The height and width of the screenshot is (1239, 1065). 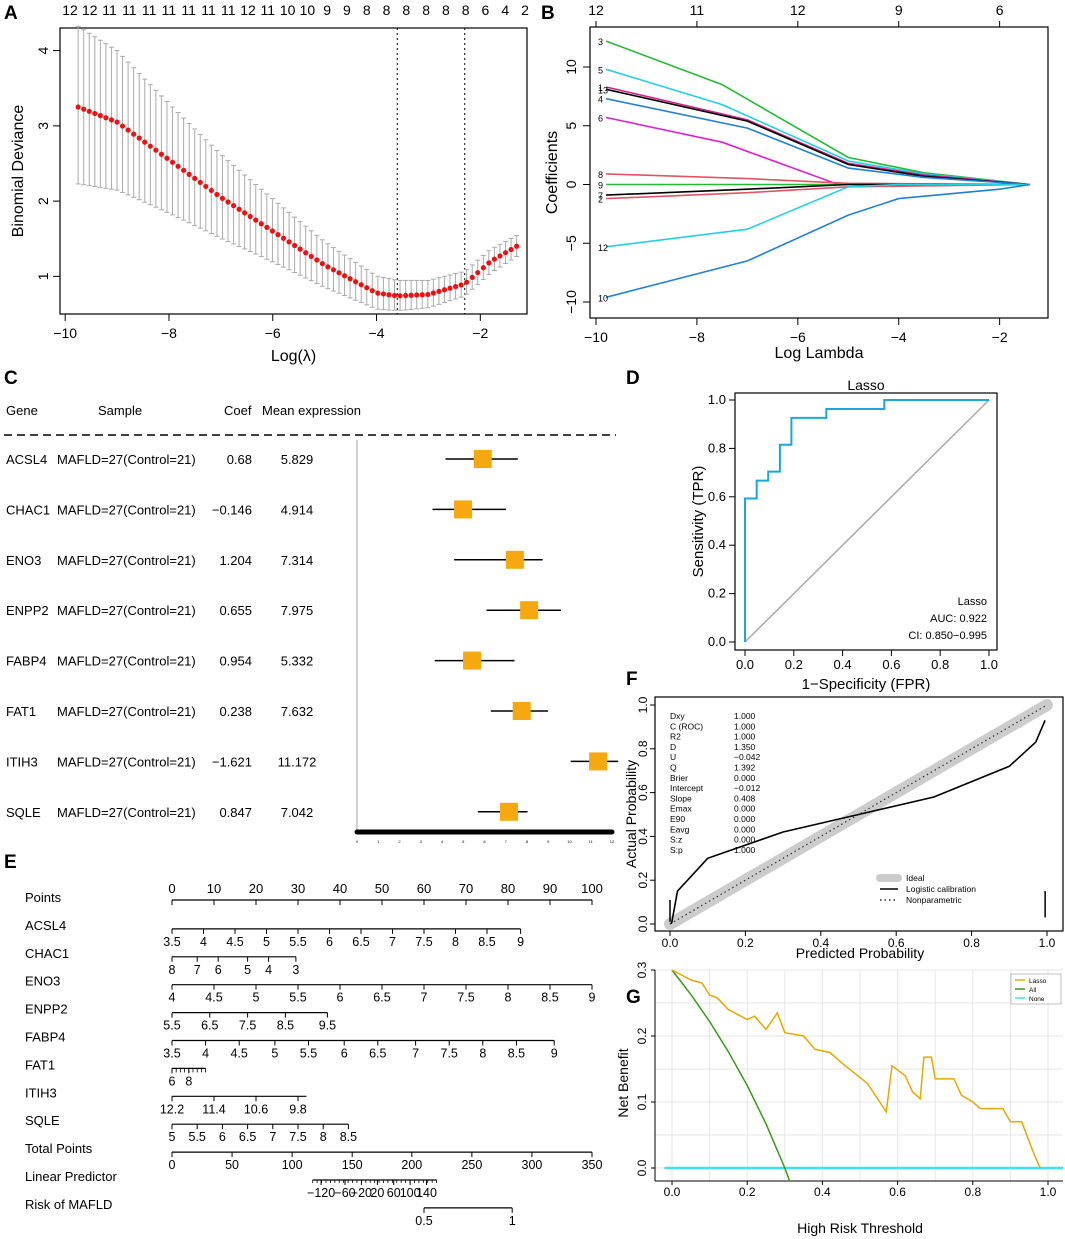 I want to click on x-tick-label: 0.2, so click(x=747, y=1192).